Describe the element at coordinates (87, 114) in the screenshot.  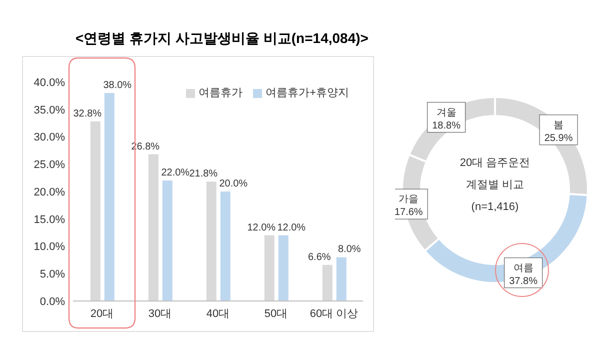
I see `data-label: 32.8%` at that location.